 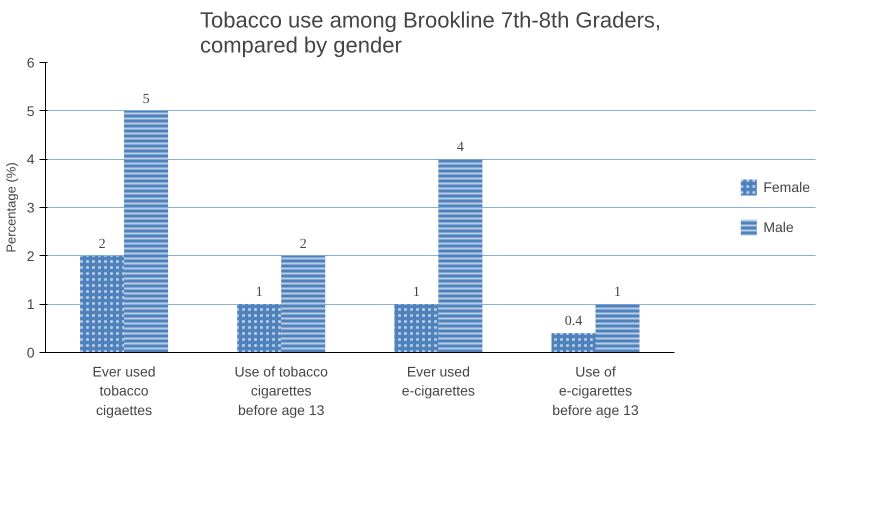 I want to click on x-tick-label: Ever used tobacco cigaettes, so click(x=124, y=391).